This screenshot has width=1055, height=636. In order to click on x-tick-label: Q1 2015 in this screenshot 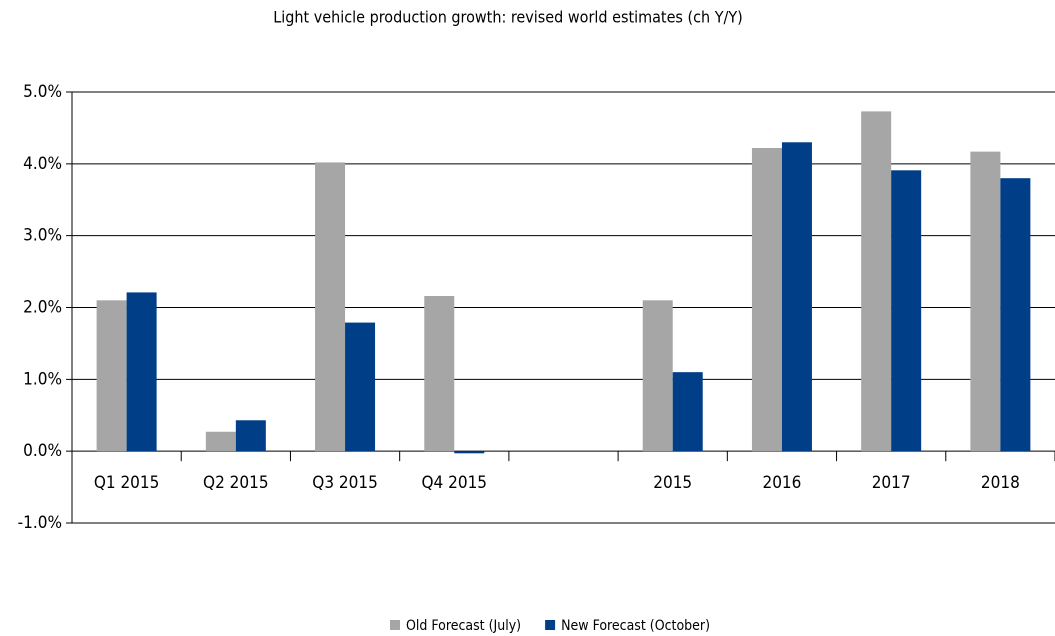, I will do `click(127, 483)`.